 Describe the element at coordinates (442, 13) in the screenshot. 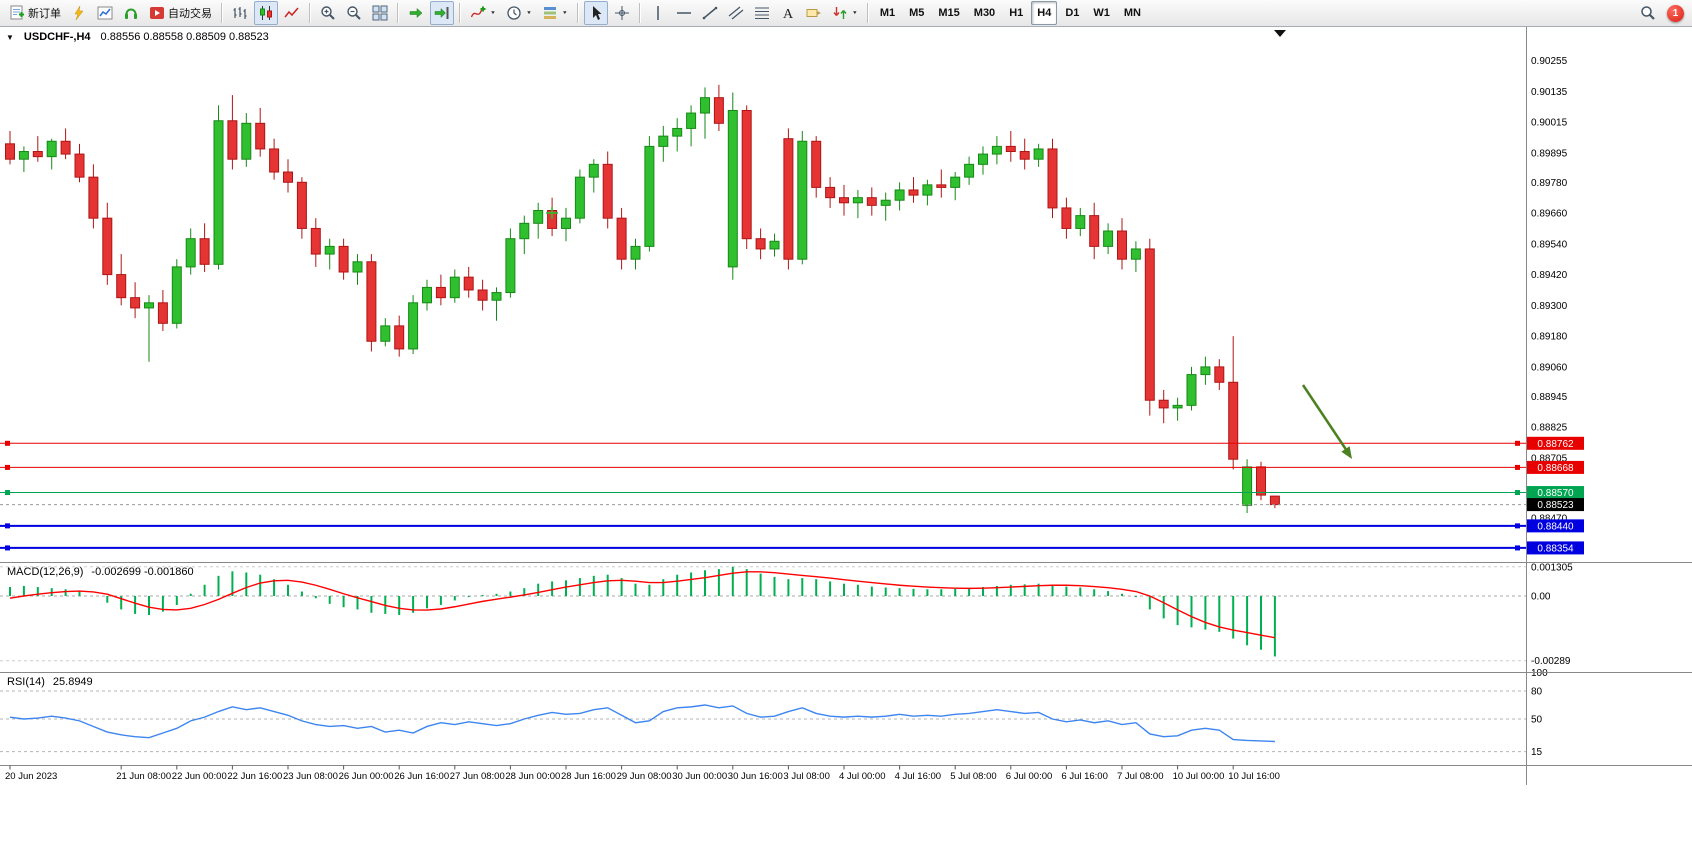

I see `chart-shift-button` at that location.